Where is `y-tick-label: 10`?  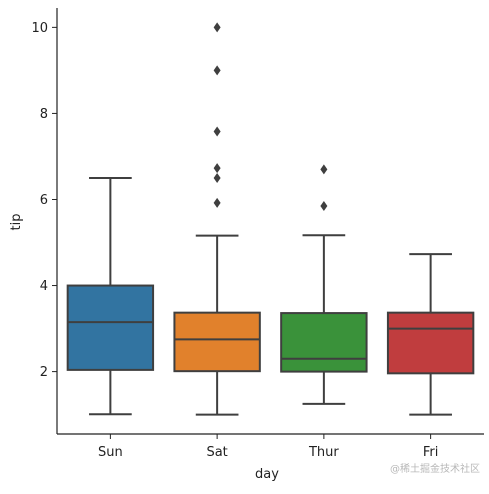 y-tick-label: 10 is located at coordinates (39, 28).